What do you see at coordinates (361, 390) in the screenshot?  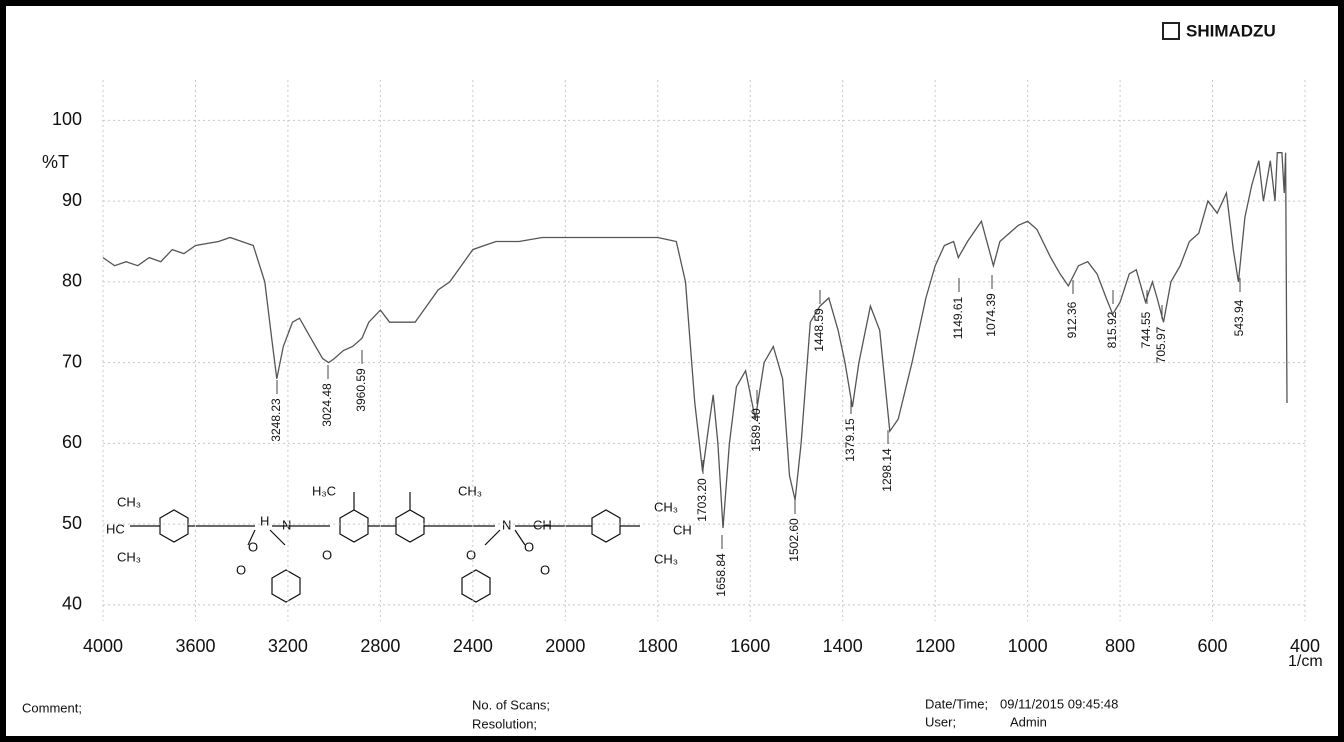 I see `peak-label: 3960.59` at bounding box center [361, 390].